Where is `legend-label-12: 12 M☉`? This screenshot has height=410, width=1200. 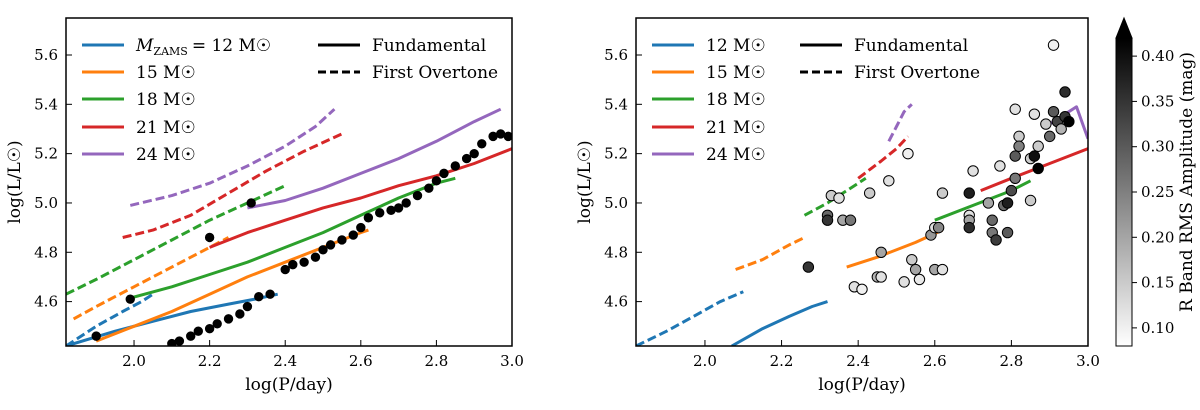
legend-label-12: 12 M☉ is located at coordinates (736, 46).